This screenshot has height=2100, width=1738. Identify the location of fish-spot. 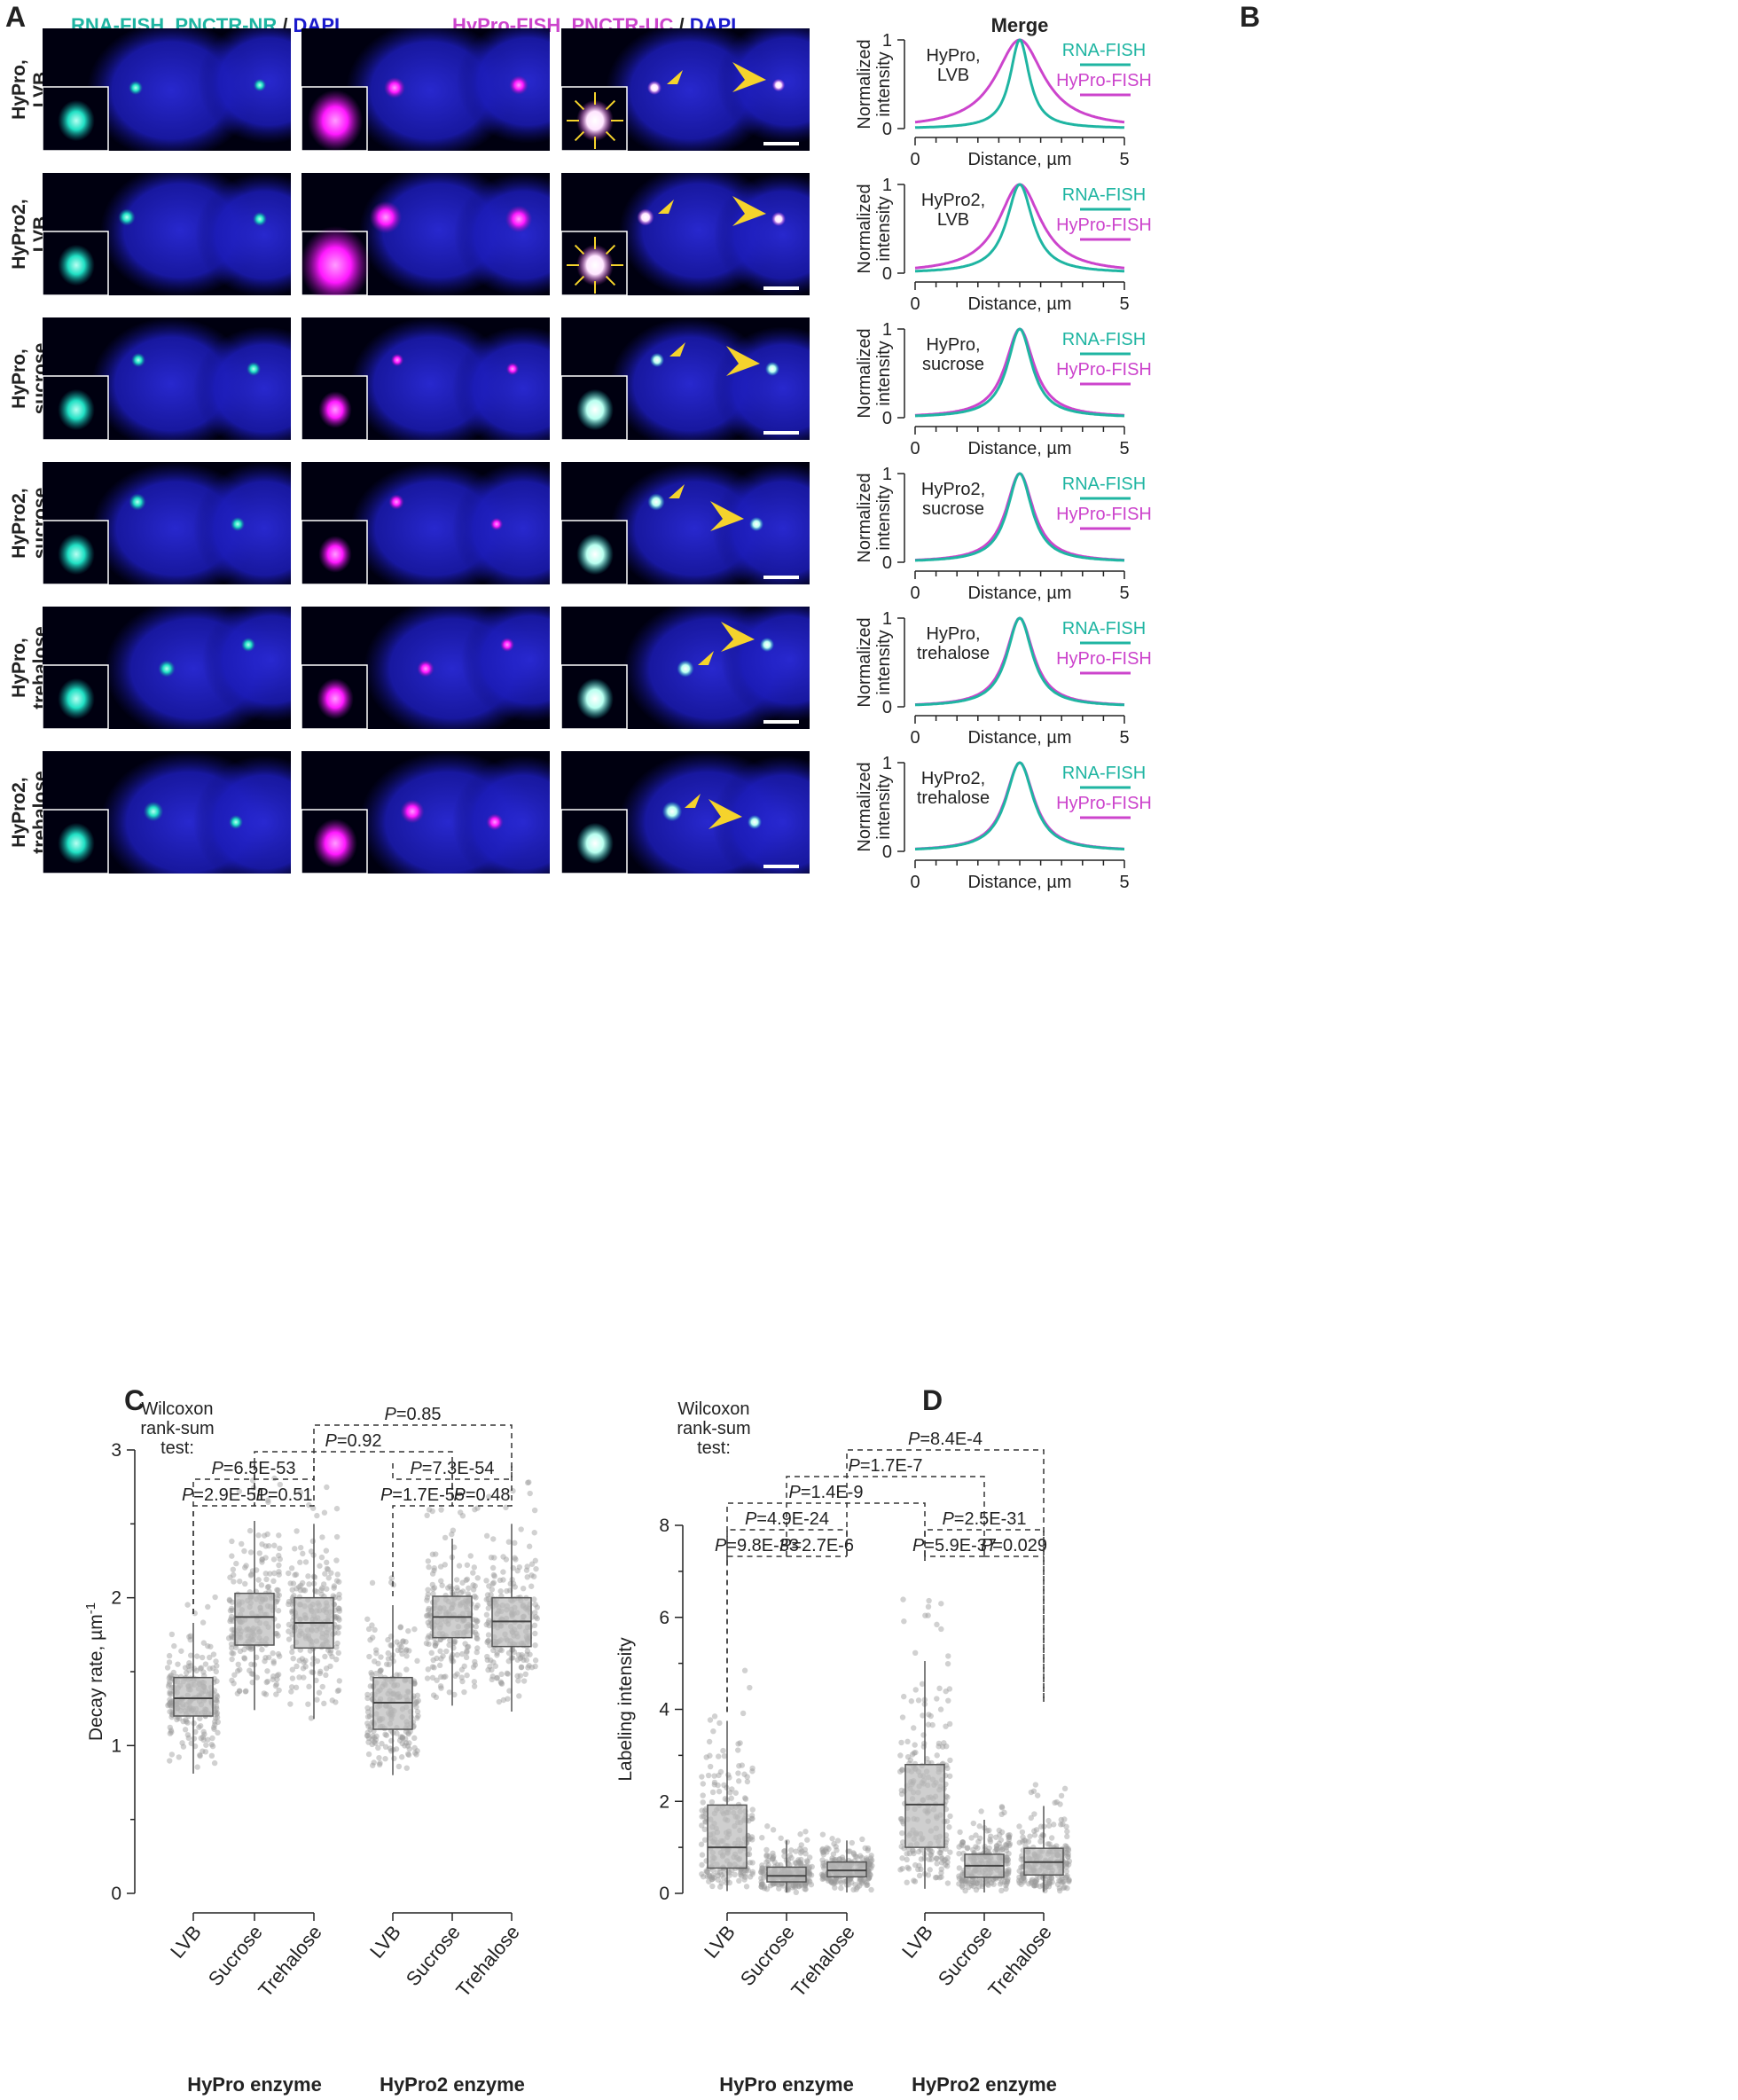
(167, 669).